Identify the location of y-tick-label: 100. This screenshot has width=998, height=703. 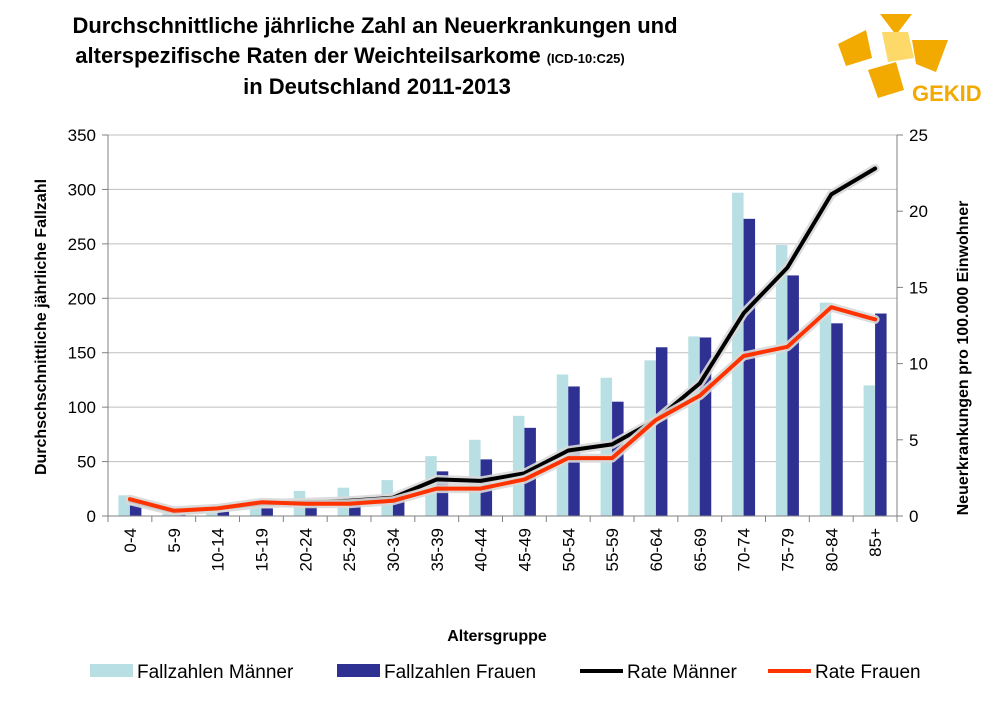
(82, 407).